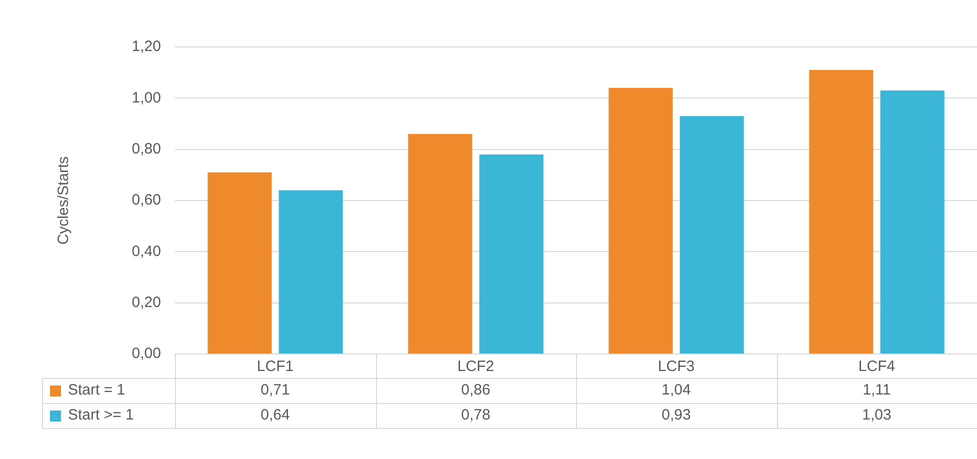 This screenshot has height=459, width=977. I want to click on data-label: 0,64, so click(275, 415).